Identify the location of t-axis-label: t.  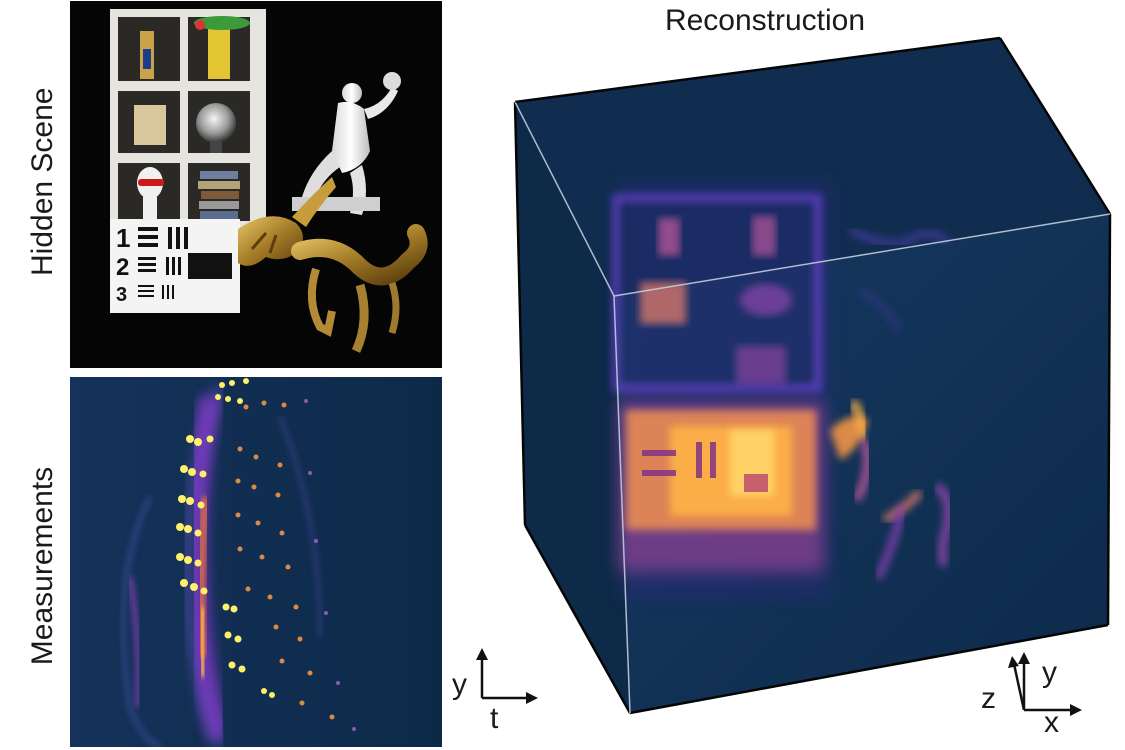
(494, 718).